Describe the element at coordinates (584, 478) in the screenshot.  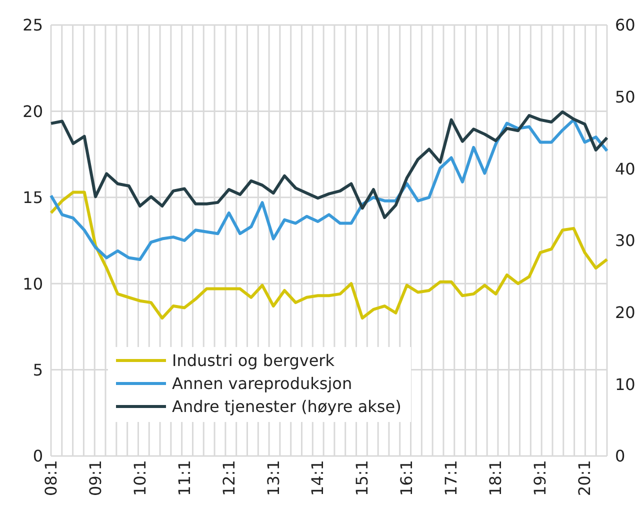
I see `x-tick-label: 20:1` at that location.